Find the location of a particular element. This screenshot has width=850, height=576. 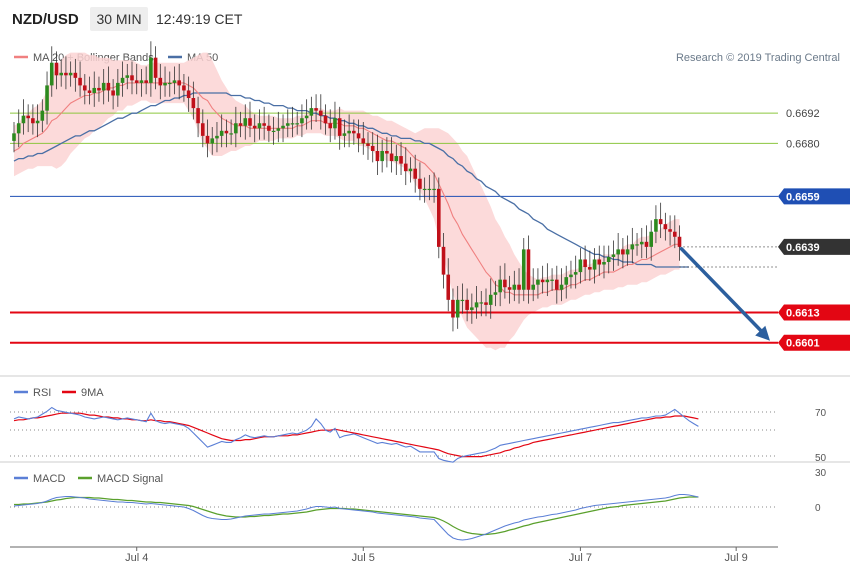

red-level-tag-1-label: 0.6601 is located at coordinates (803, 344).